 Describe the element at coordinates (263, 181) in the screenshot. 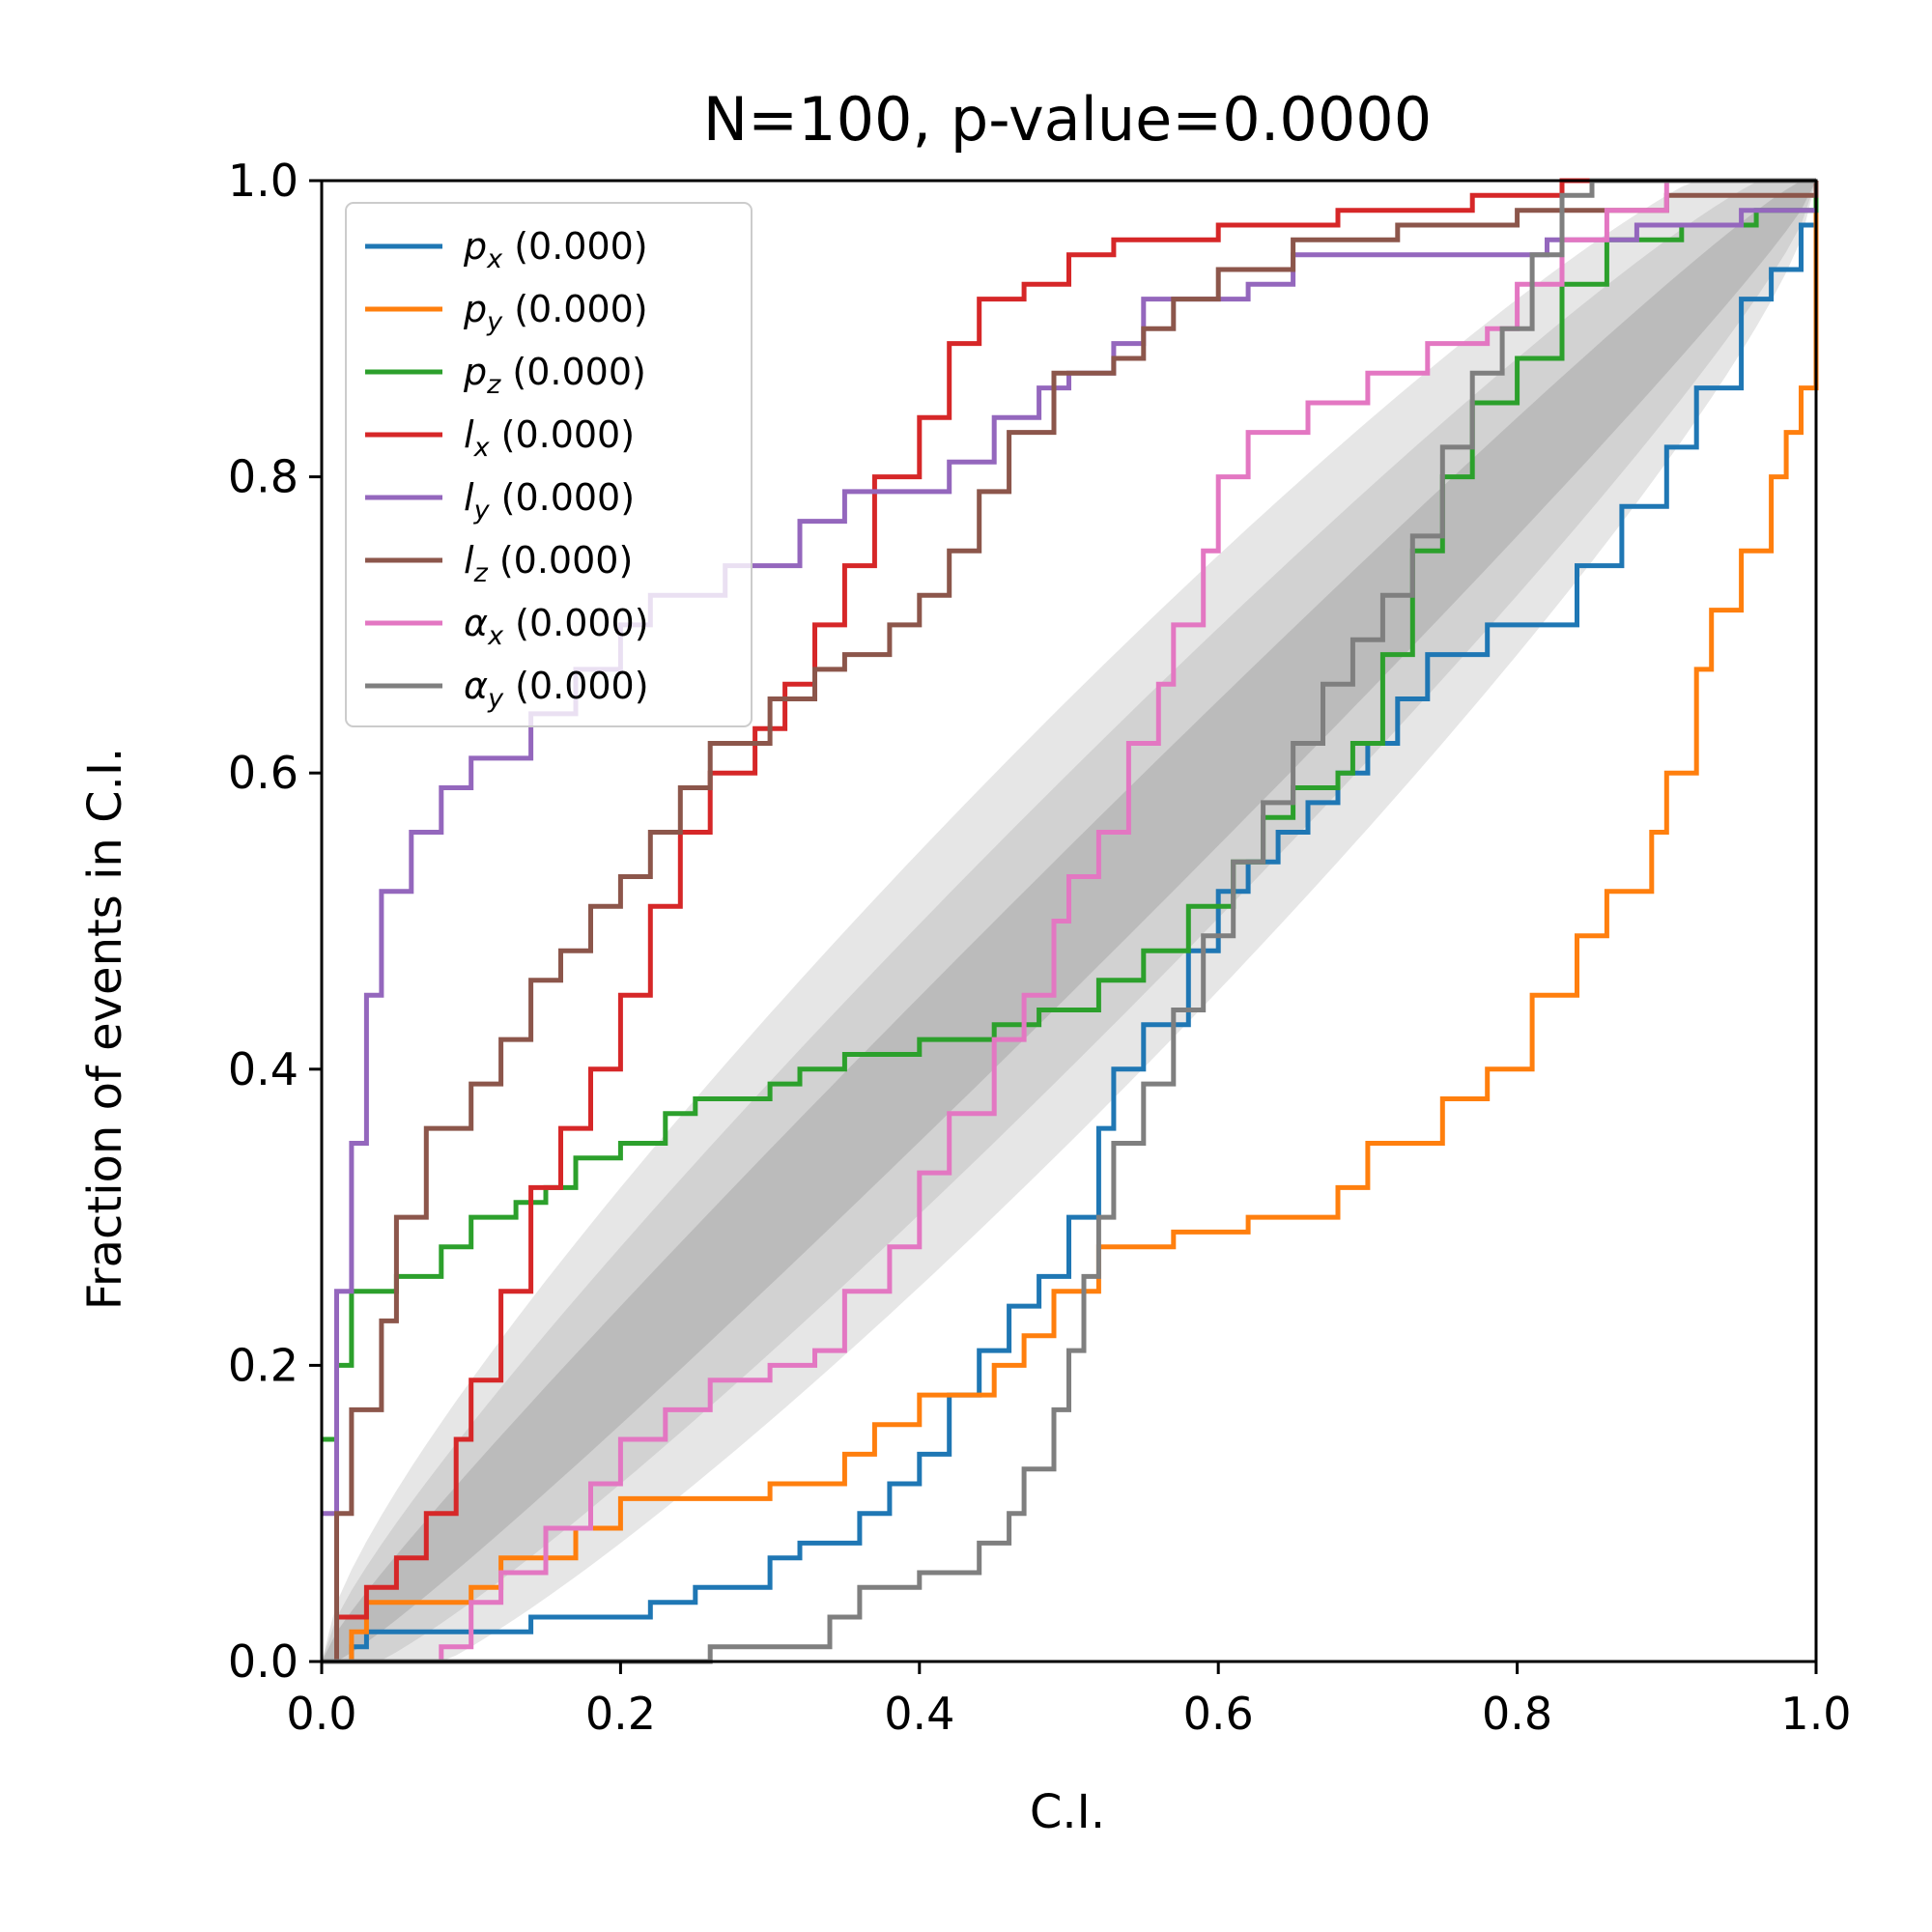

I see `y-tick-label: 1.0` at that location.